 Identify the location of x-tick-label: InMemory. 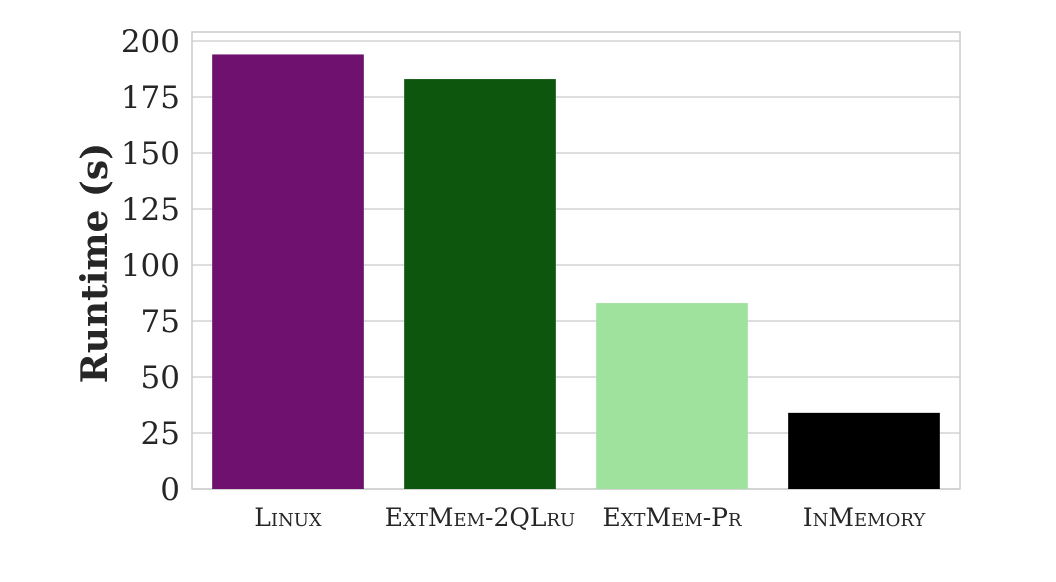
(865, 517).